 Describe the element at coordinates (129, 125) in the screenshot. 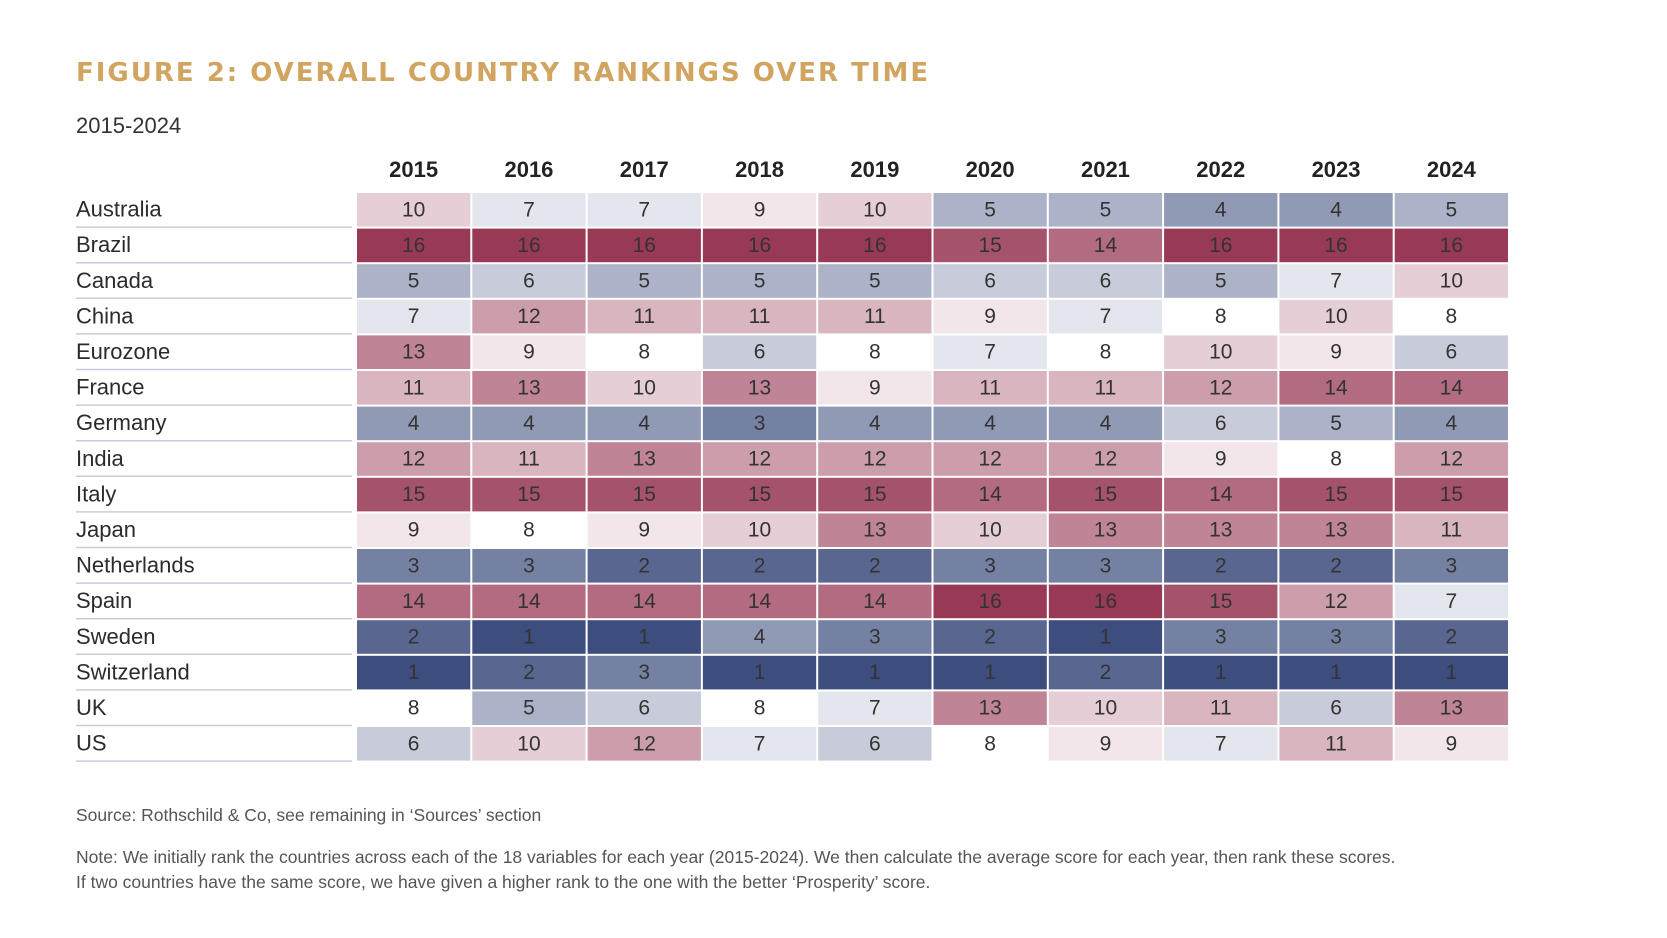

I see `chart-subtitle: 2015-2024` at that location.